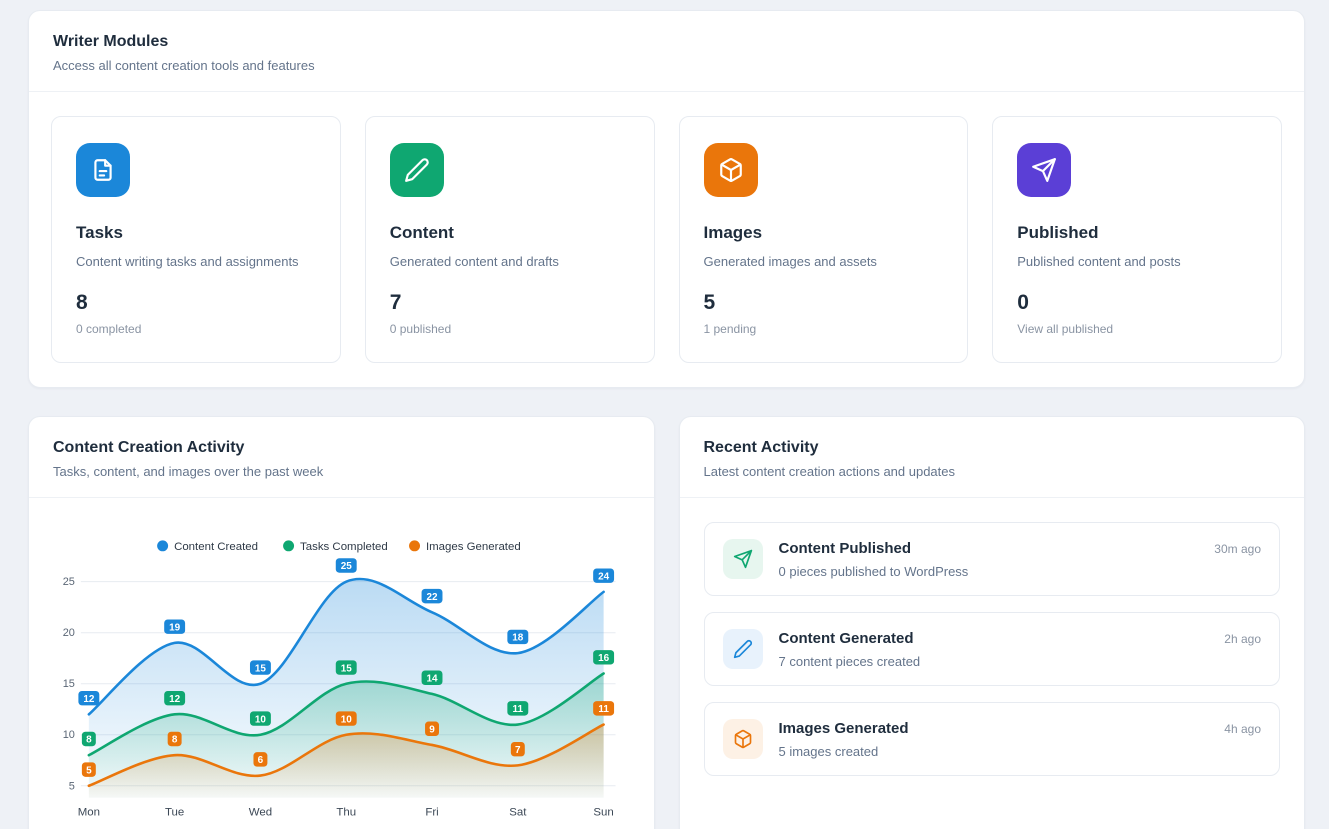 This screenshot has width=1329, height=829. What do you see at coordinates (174, 812) in the screenshot?
I see `svg-text: Tue` at bounding box center [174, 812].